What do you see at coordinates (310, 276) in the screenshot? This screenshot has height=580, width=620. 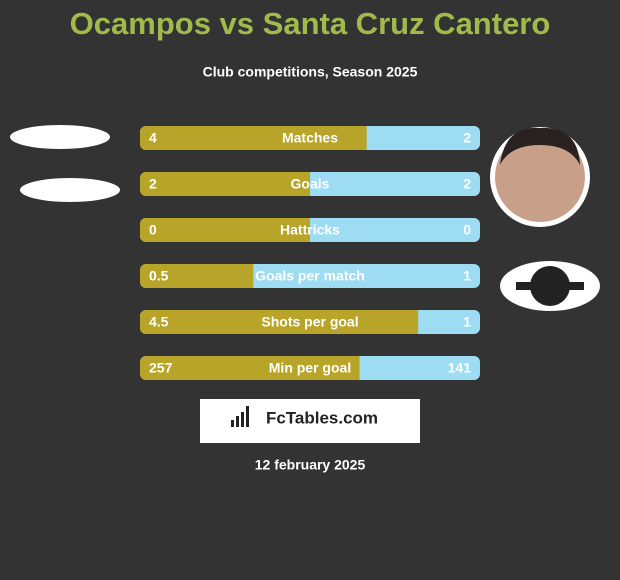 I see `stat-label: Goals per match` at bounding box center [310, 276].